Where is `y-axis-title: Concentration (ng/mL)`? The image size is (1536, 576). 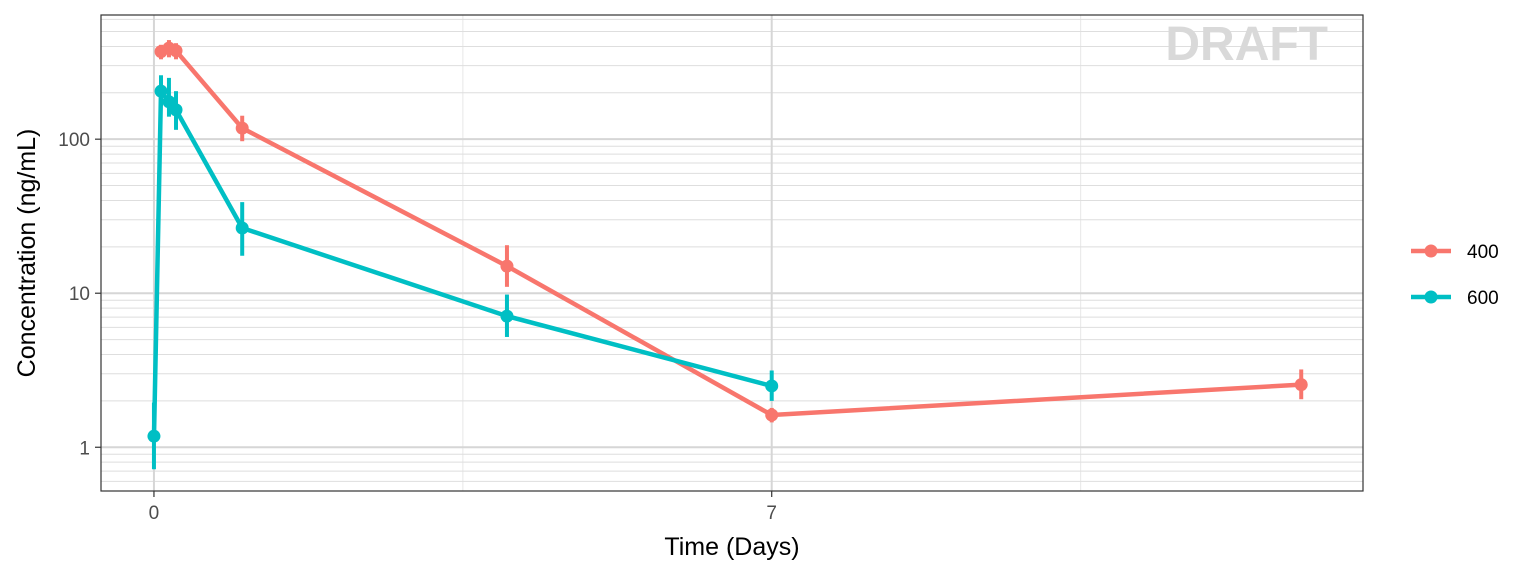
y-axis-title: Concentration (ng/mL) is located at coordinates (27, 253).